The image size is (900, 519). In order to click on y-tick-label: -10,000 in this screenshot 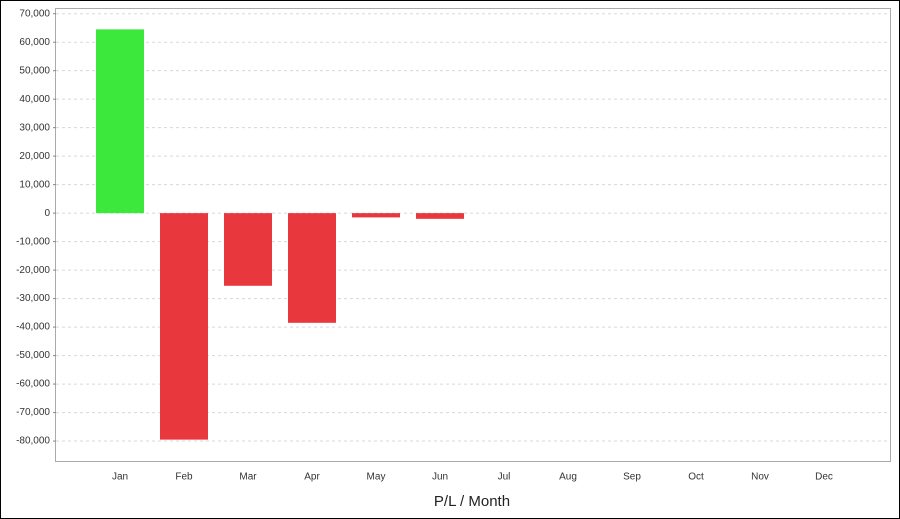, I will do `click(33, 241)`.